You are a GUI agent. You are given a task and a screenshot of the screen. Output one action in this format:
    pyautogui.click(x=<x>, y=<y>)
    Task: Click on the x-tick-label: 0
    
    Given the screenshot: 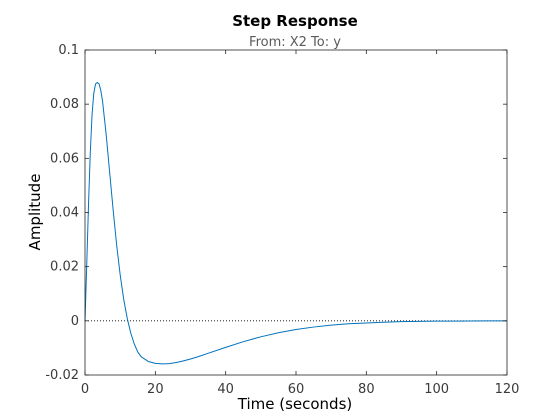 What is the action you would take?
    pyautogui.click(x=85, y=389)
    